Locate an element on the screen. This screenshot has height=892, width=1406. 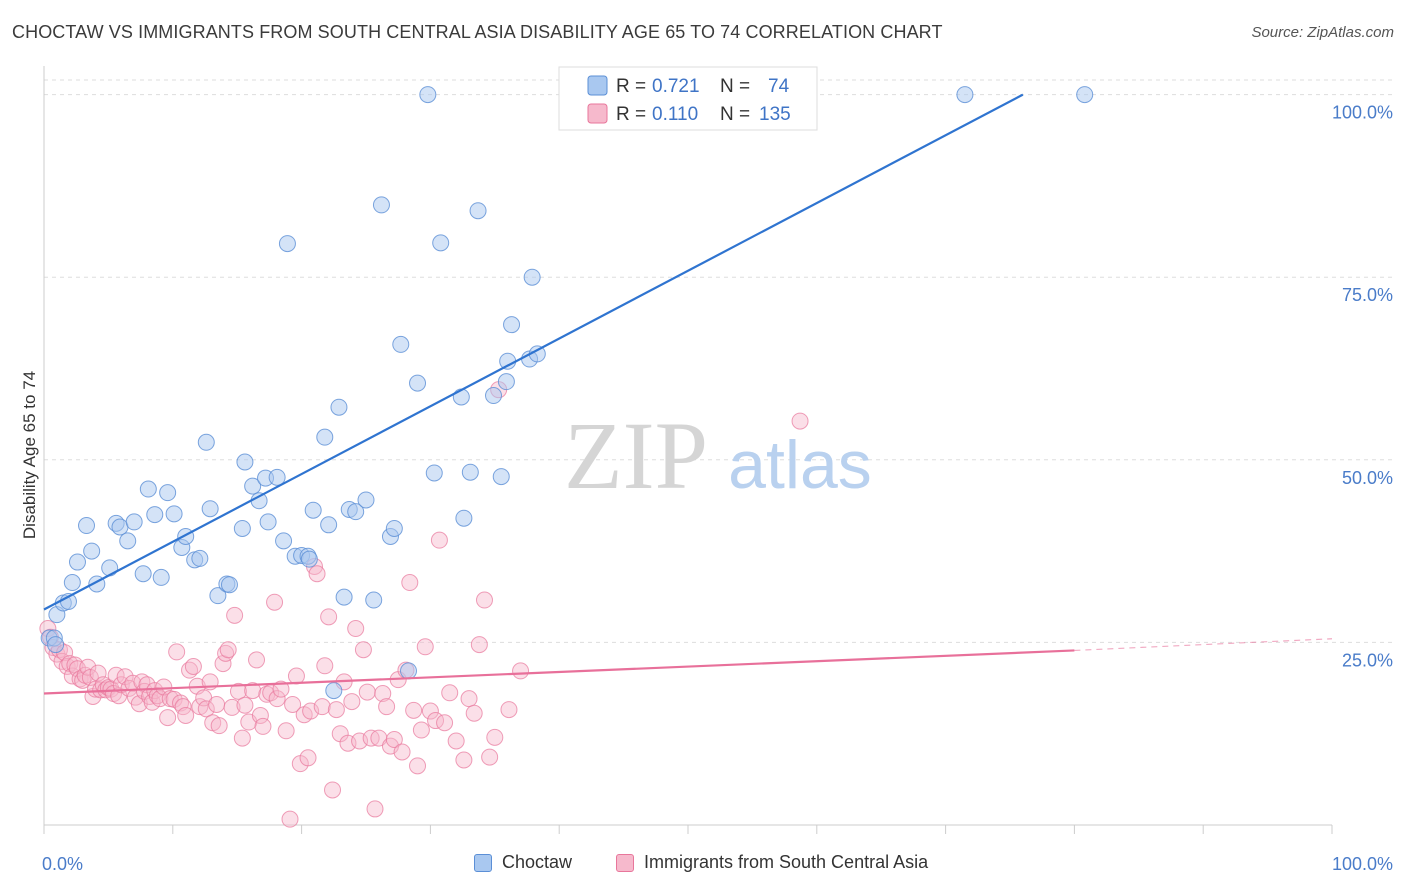
watermark-atlas: atlas is located at coordinates (800, 465).